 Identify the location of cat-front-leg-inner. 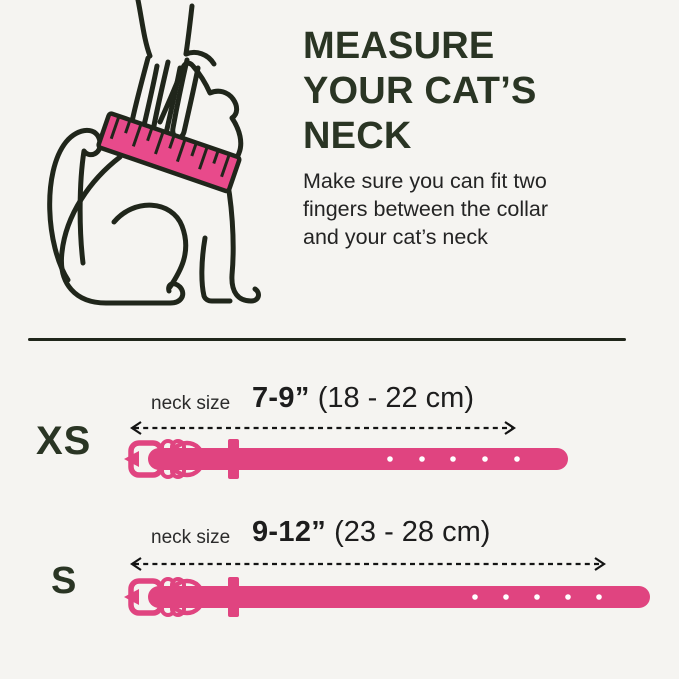
(216, 269).